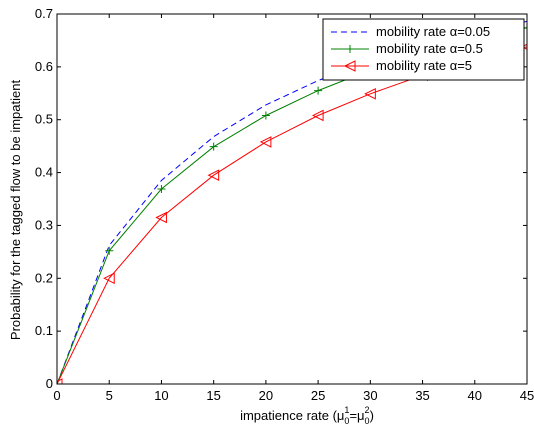  Describe the element at coordinates (44, 277) in the screenshot. I see `y-tick-label: 0.2` at that location.